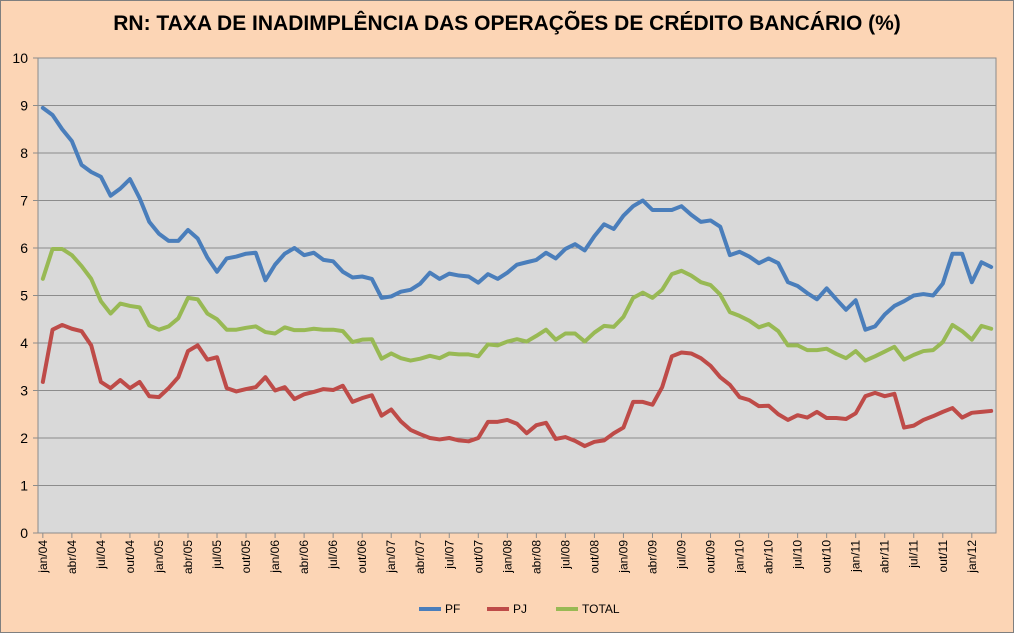  I want to click on x-tick-label: jul/09, so click(682, 555).